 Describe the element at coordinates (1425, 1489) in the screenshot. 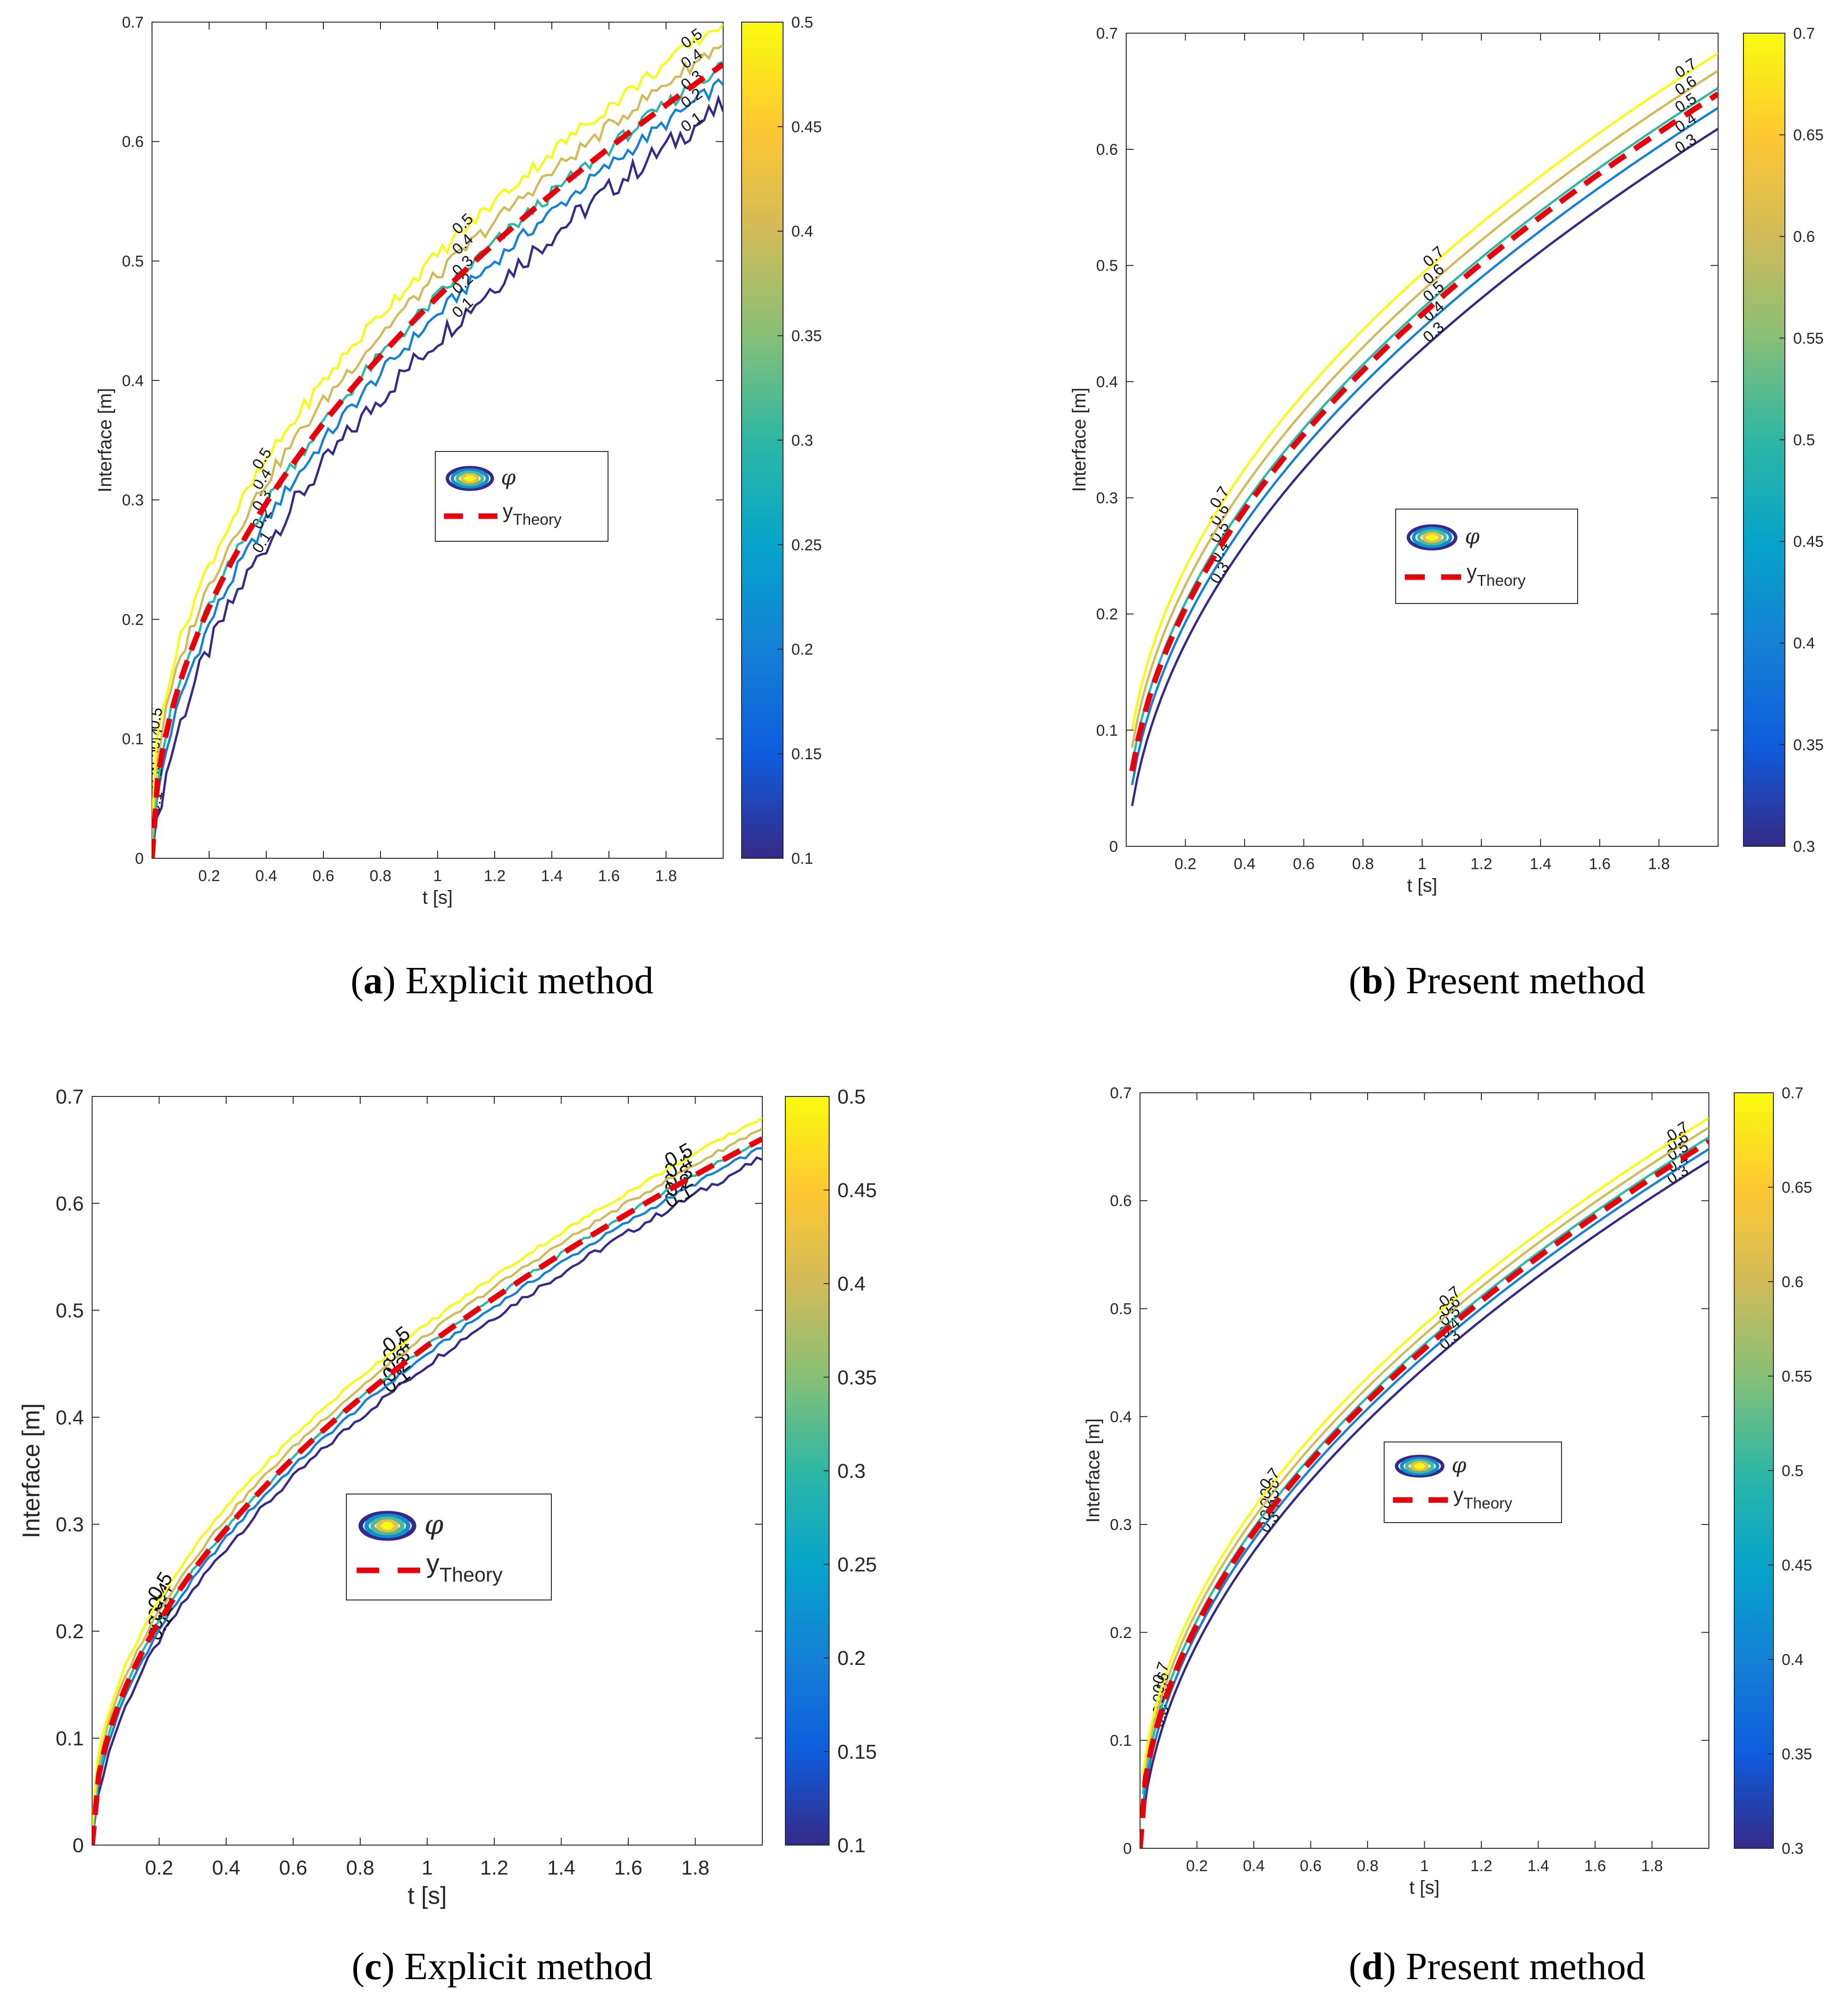

I see `contour-level-0.3` at that location.